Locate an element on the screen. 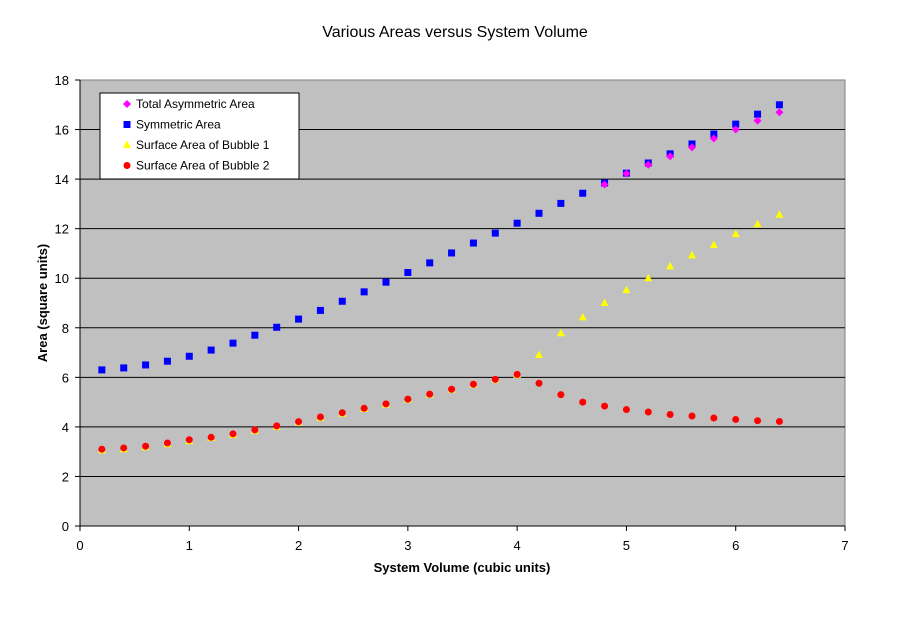 This screenshot has height=623, width=911. x-tick-label-4: 4 is located at coordinates (517, 545).